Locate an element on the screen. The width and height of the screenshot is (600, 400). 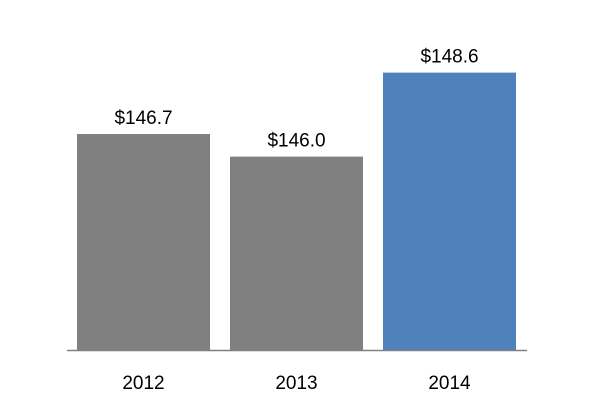
x-tick-label-2012: 2012 is located at coordinates (143, 383).